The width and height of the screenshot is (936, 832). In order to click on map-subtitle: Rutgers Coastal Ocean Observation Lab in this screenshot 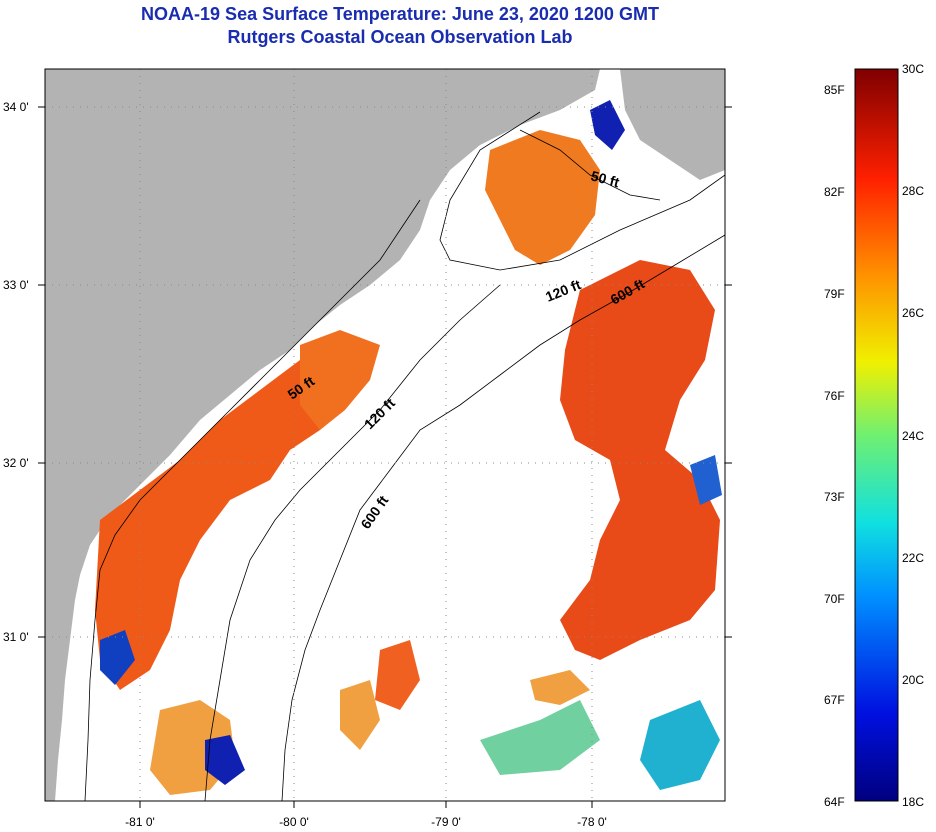, I will do `click(400, 37)`.